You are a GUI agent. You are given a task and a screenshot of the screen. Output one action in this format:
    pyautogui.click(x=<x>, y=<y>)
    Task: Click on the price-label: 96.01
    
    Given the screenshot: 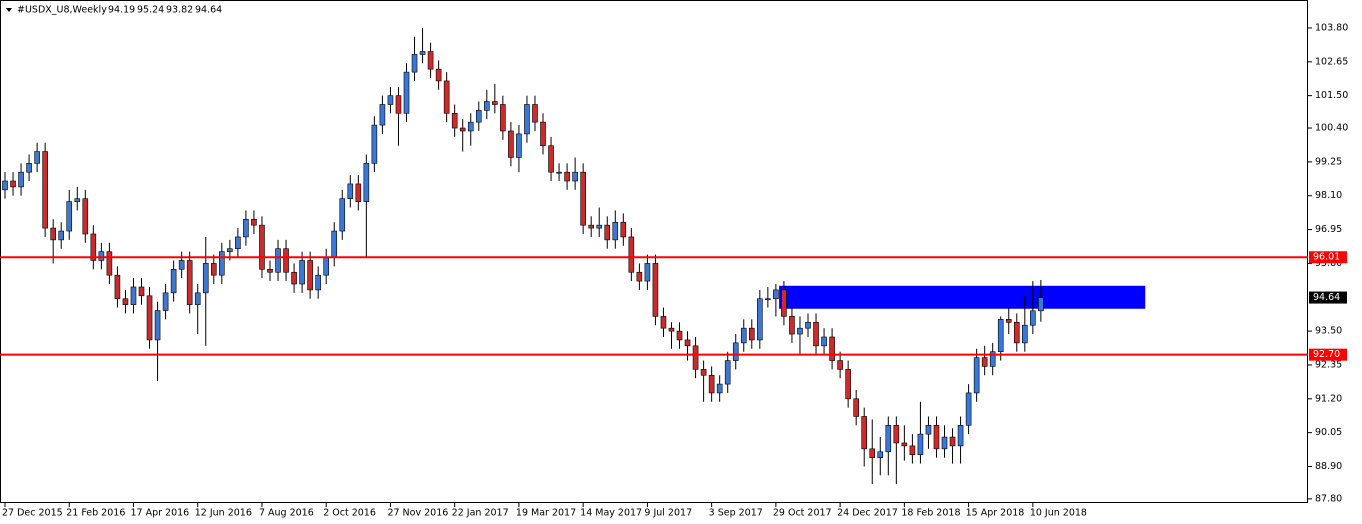 What is the action you would take?
    pyautogui.click(x=1326, y=257)
    